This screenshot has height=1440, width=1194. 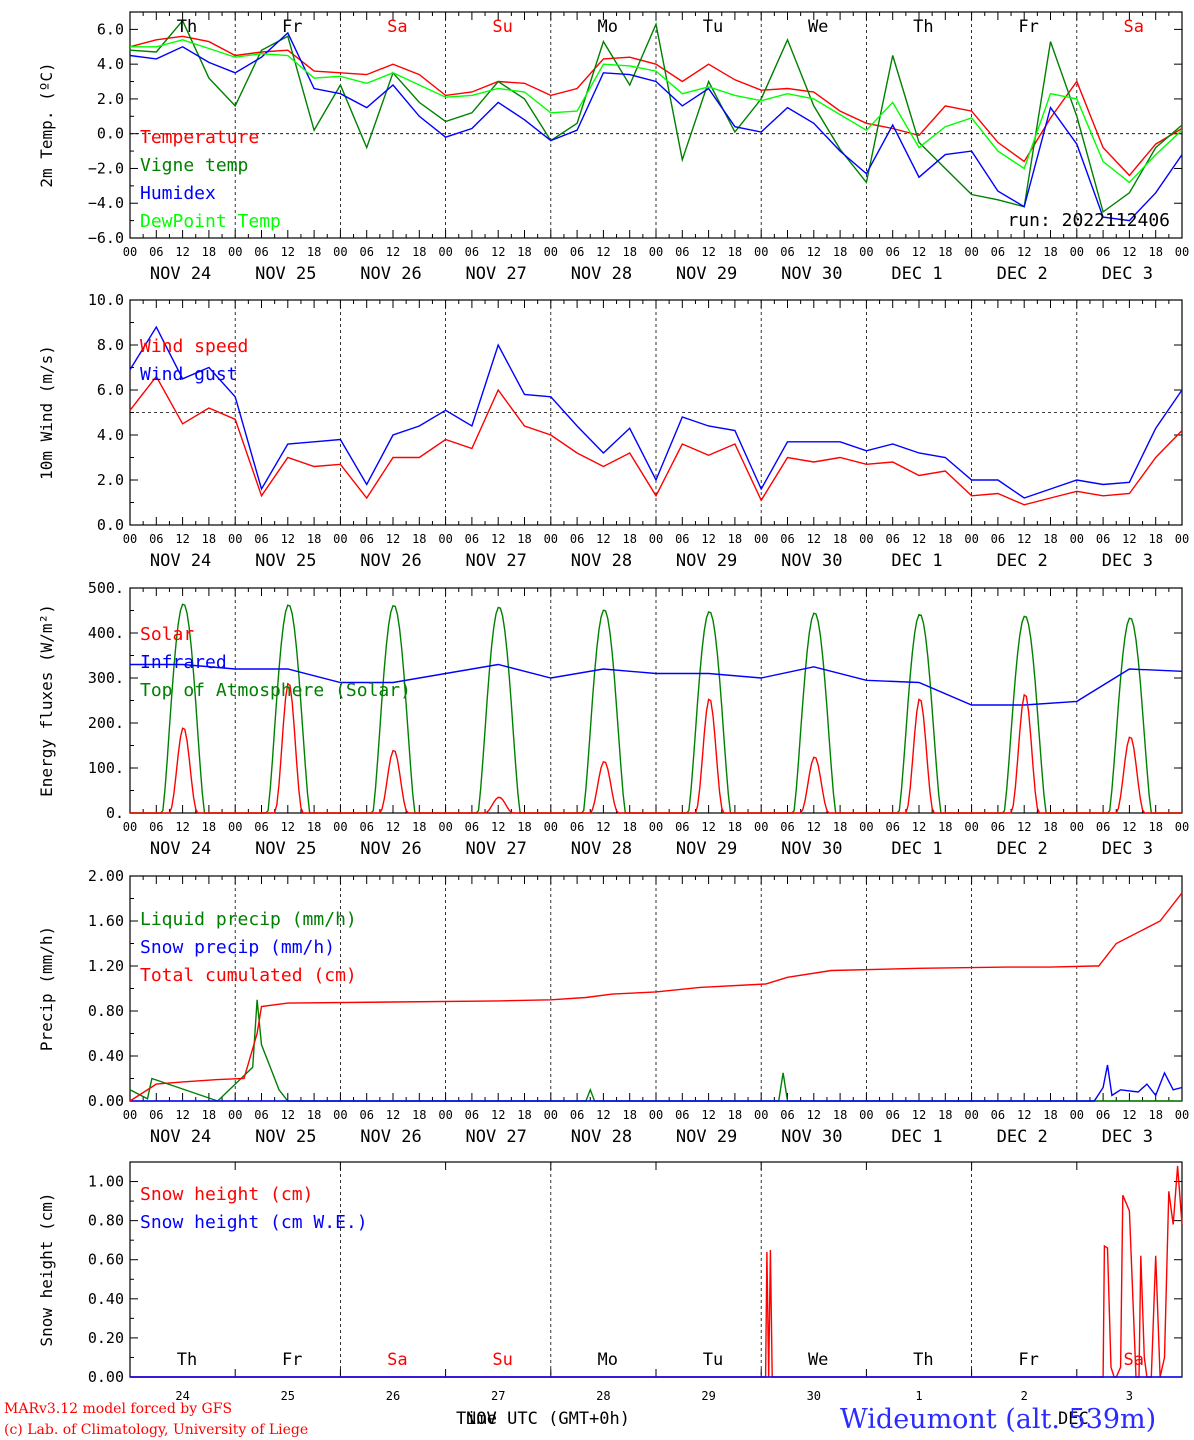 What do you see at coordinates (656, 1271) in the screenshot?
I see `series-line-snow-height-cm-` at bounding box center [656, 1271].